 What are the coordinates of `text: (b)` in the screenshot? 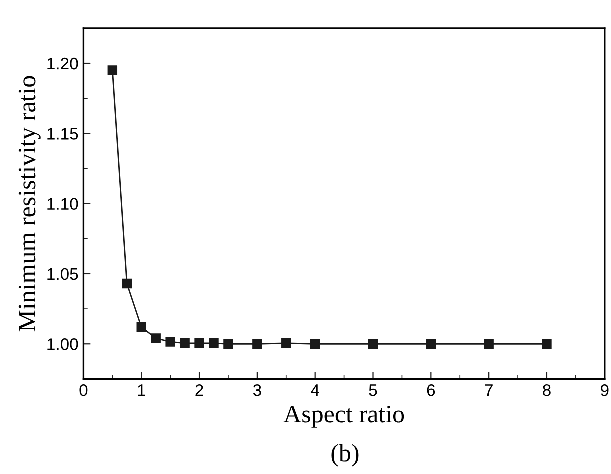 It's located at (345, 455).